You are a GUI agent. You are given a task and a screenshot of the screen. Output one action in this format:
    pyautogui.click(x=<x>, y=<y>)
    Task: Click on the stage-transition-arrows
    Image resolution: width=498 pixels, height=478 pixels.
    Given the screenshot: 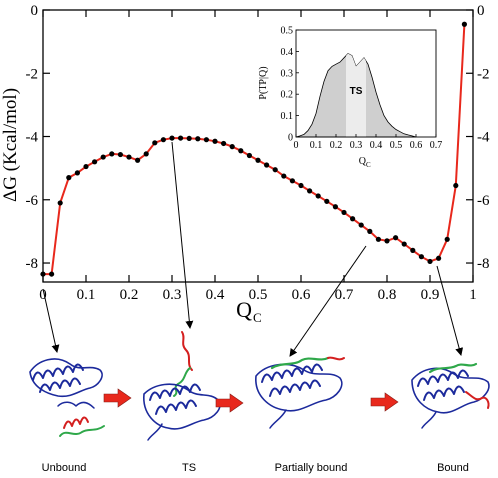 What is the action you would take?
    pyautogui.click(x=251, y=400)
    